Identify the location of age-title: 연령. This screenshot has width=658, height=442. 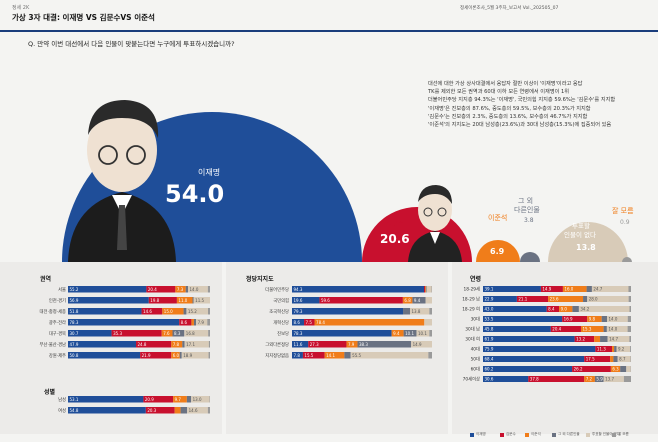
(476, 279).